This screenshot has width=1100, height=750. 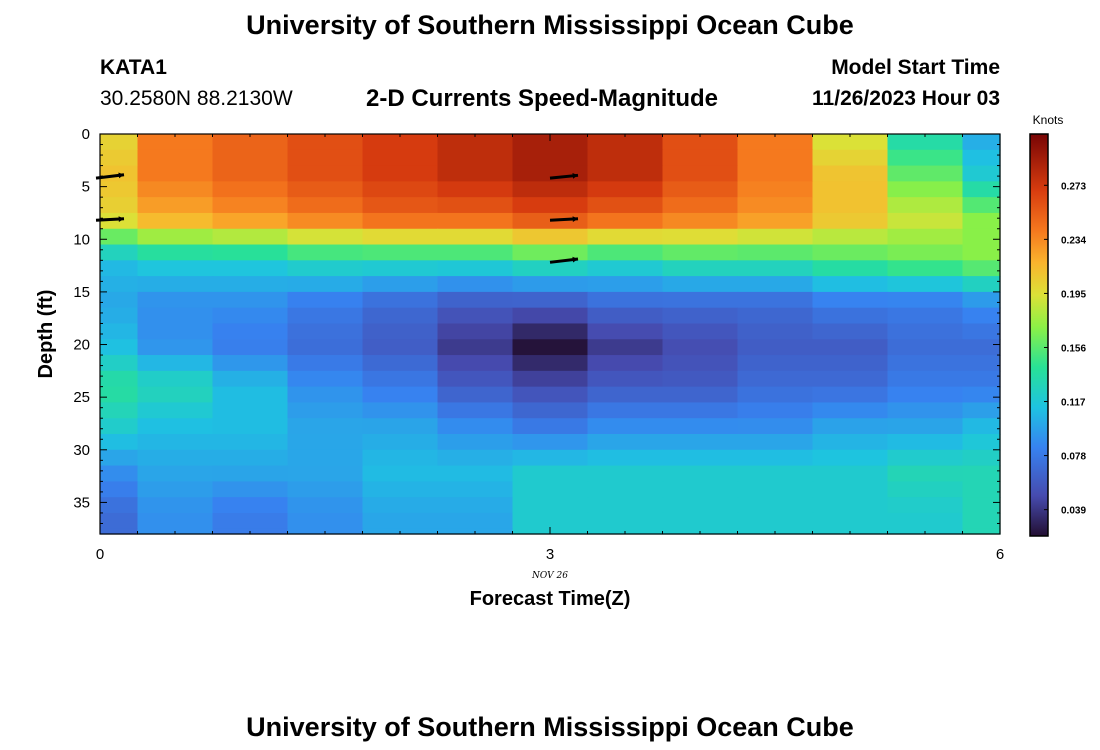 I want to click on y-tick-label: 15, so click(x=81, y=292).